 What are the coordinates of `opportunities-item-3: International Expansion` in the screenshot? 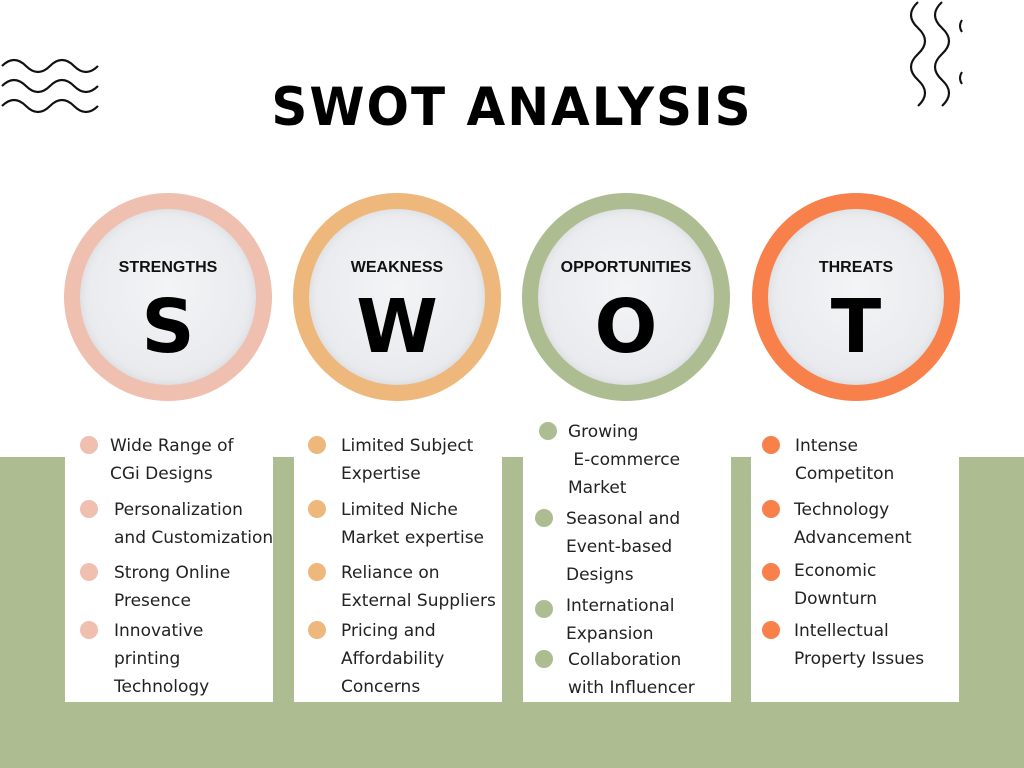 It's located at (620, 620).